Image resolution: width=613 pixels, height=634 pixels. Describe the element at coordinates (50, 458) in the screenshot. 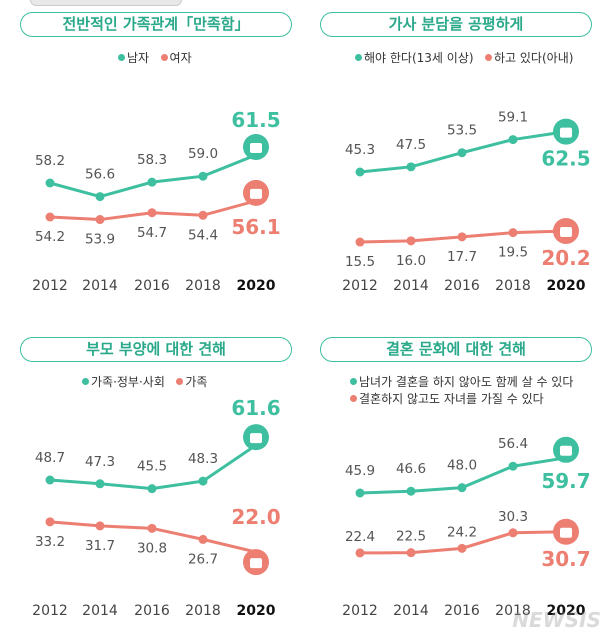

I see `data-label: 48.7` at that location.